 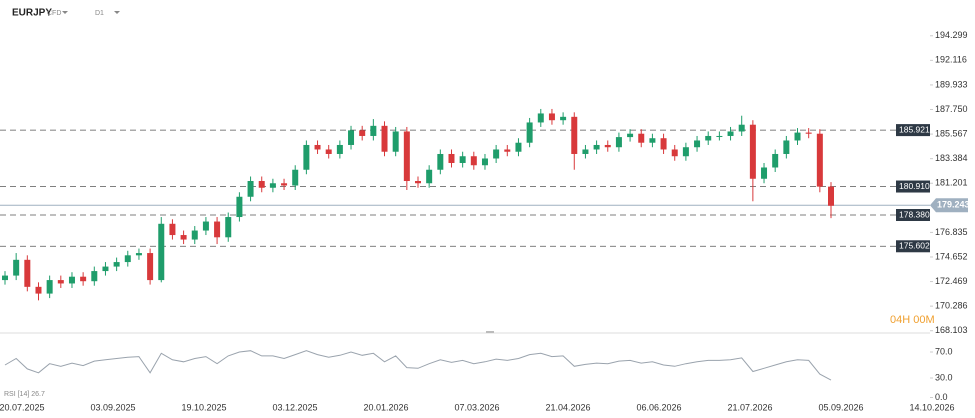 I want to click on level-label: 178.380, so click(x=914, y=214).